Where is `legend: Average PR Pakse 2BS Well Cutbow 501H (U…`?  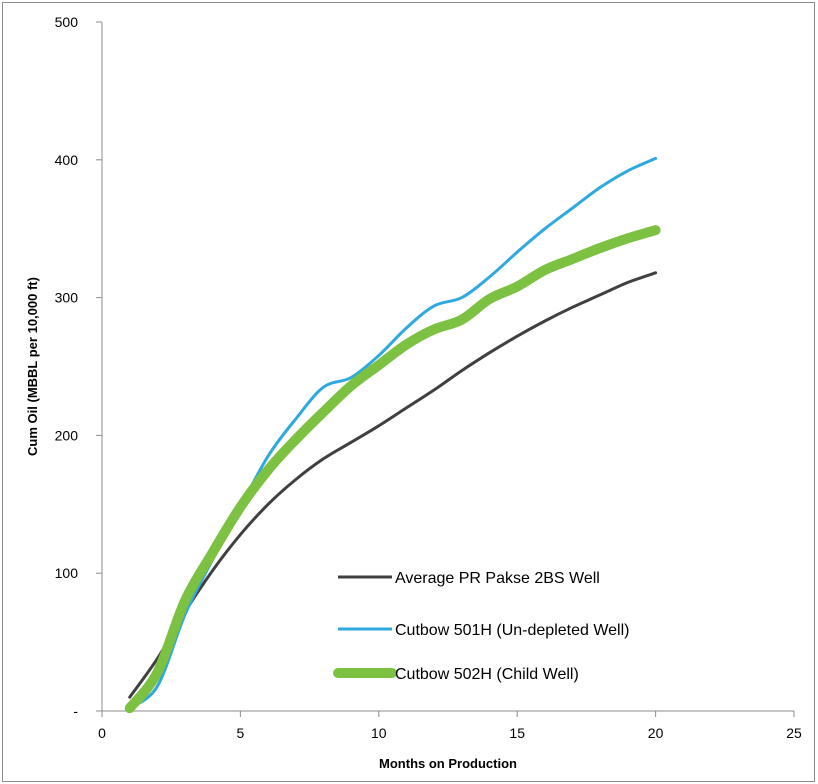 legend: Average PR Pakse 2BS Well Cutbow 501H (U… is located at coordinates (481, 626).